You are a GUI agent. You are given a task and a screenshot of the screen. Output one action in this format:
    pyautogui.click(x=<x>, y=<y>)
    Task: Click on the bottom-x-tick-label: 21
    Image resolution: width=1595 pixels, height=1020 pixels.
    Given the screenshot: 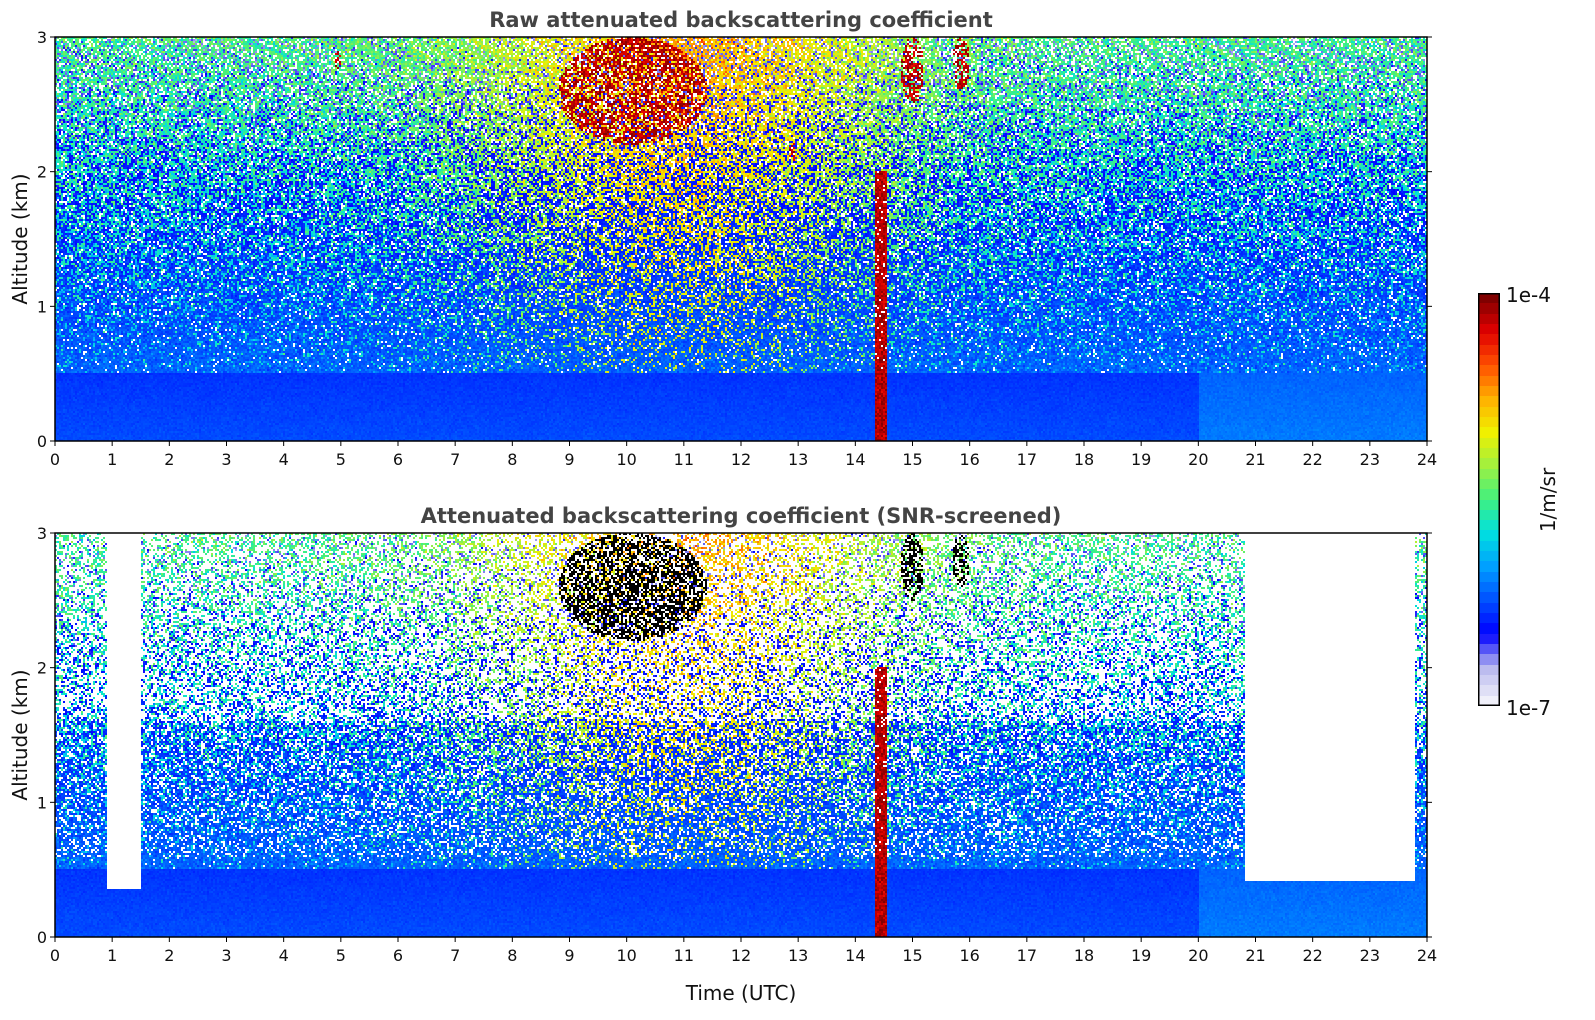 What is the action you would take?
    pyautogui.click(x=1255, y=955)
    